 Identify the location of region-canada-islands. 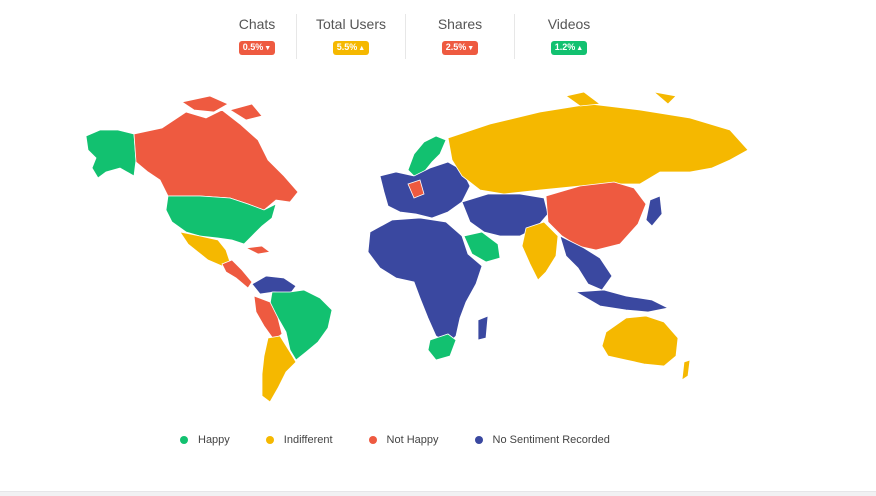
(221, 108).